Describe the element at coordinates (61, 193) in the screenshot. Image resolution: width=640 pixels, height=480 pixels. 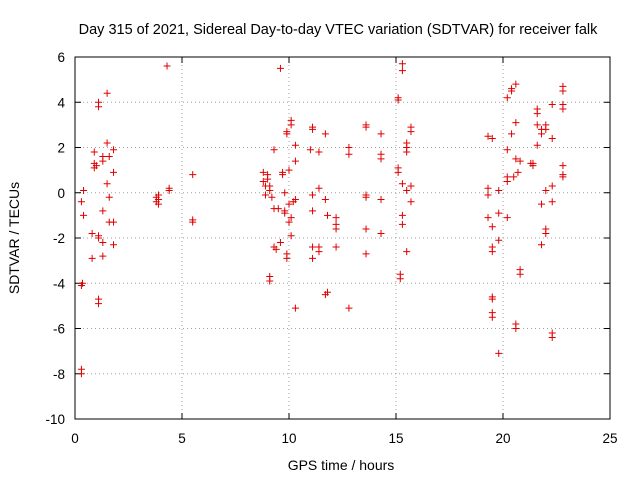
I see `y-tick-label: 0` at that location.